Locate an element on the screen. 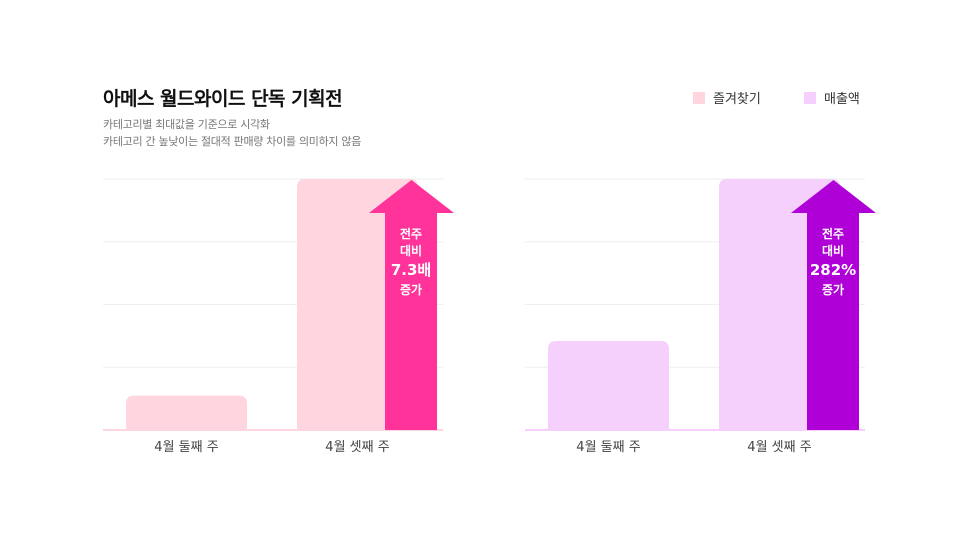  chart1-x-tick-label: 4월 셋째 주 is located at coordinates (357, 447).